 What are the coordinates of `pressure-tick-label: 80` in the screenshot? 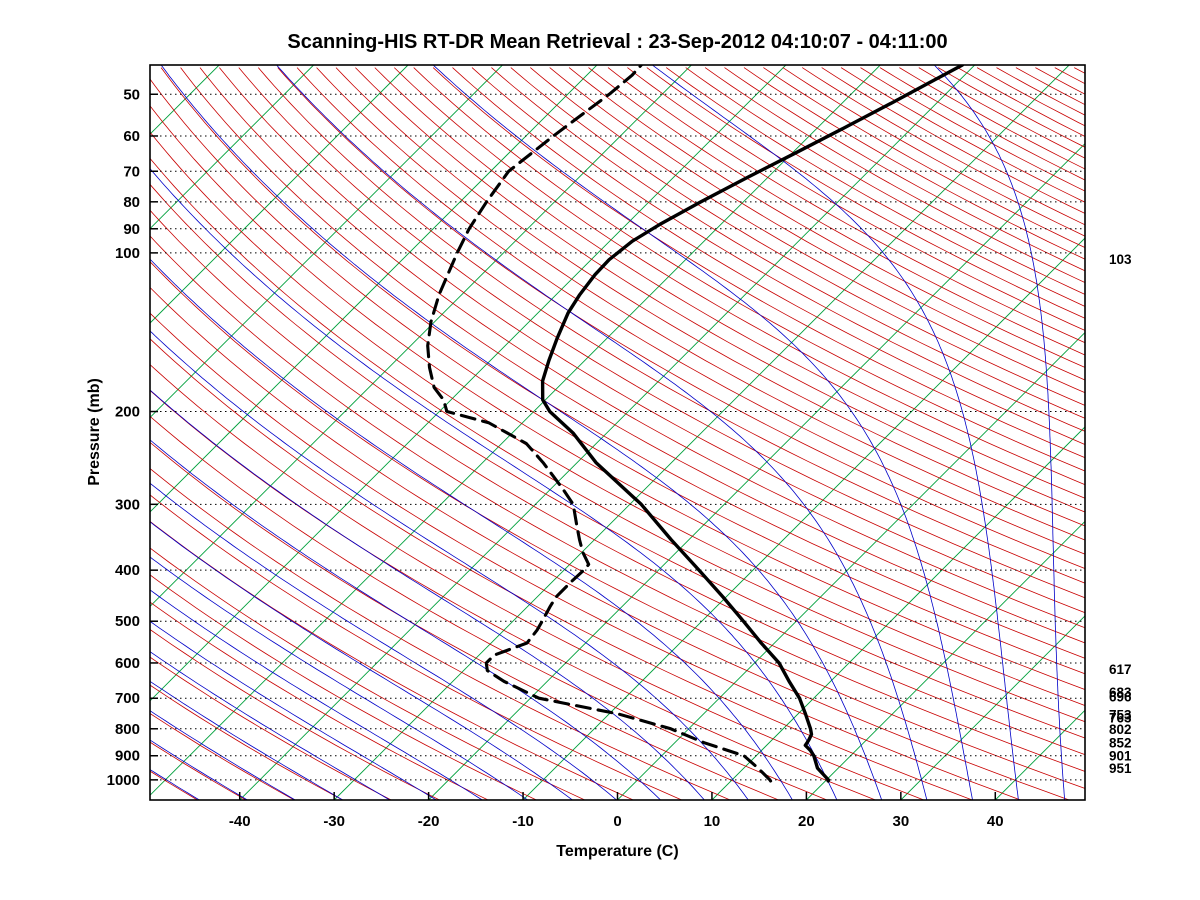 It's located at (131, 202).